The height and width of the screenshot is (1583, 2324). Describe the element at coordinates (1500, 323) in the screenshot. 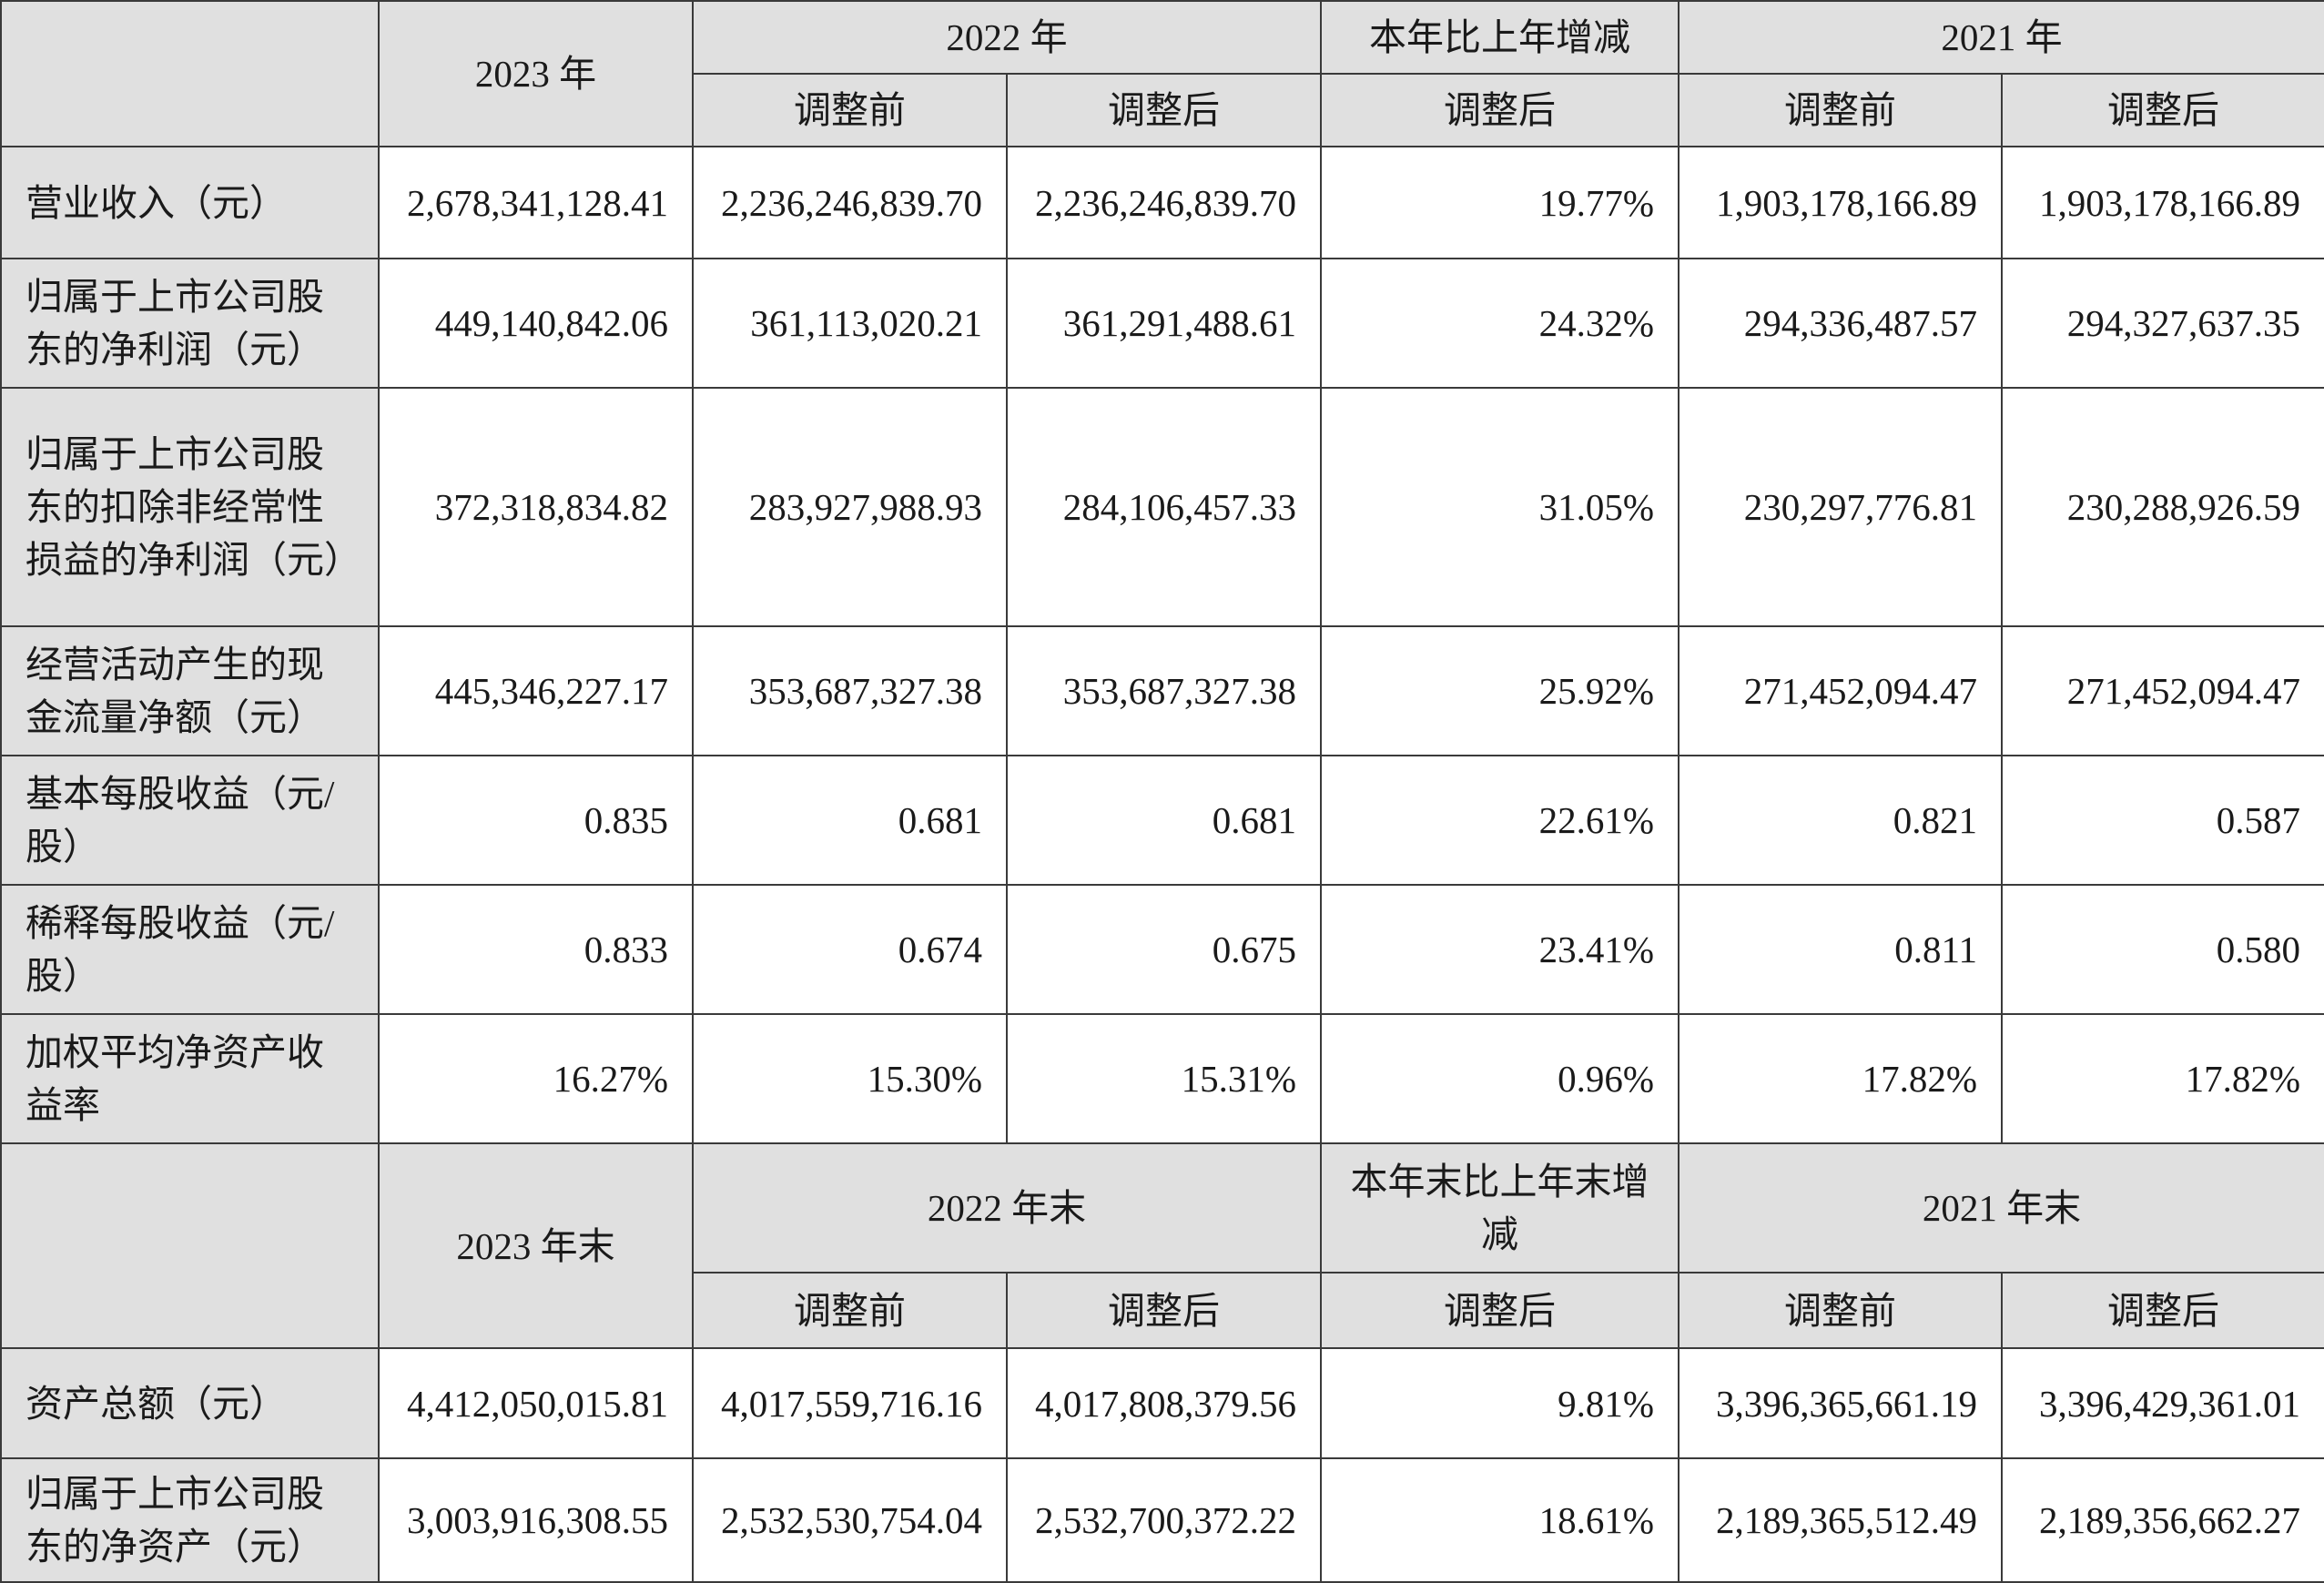

I see `value-change: 24.32%` at that location.